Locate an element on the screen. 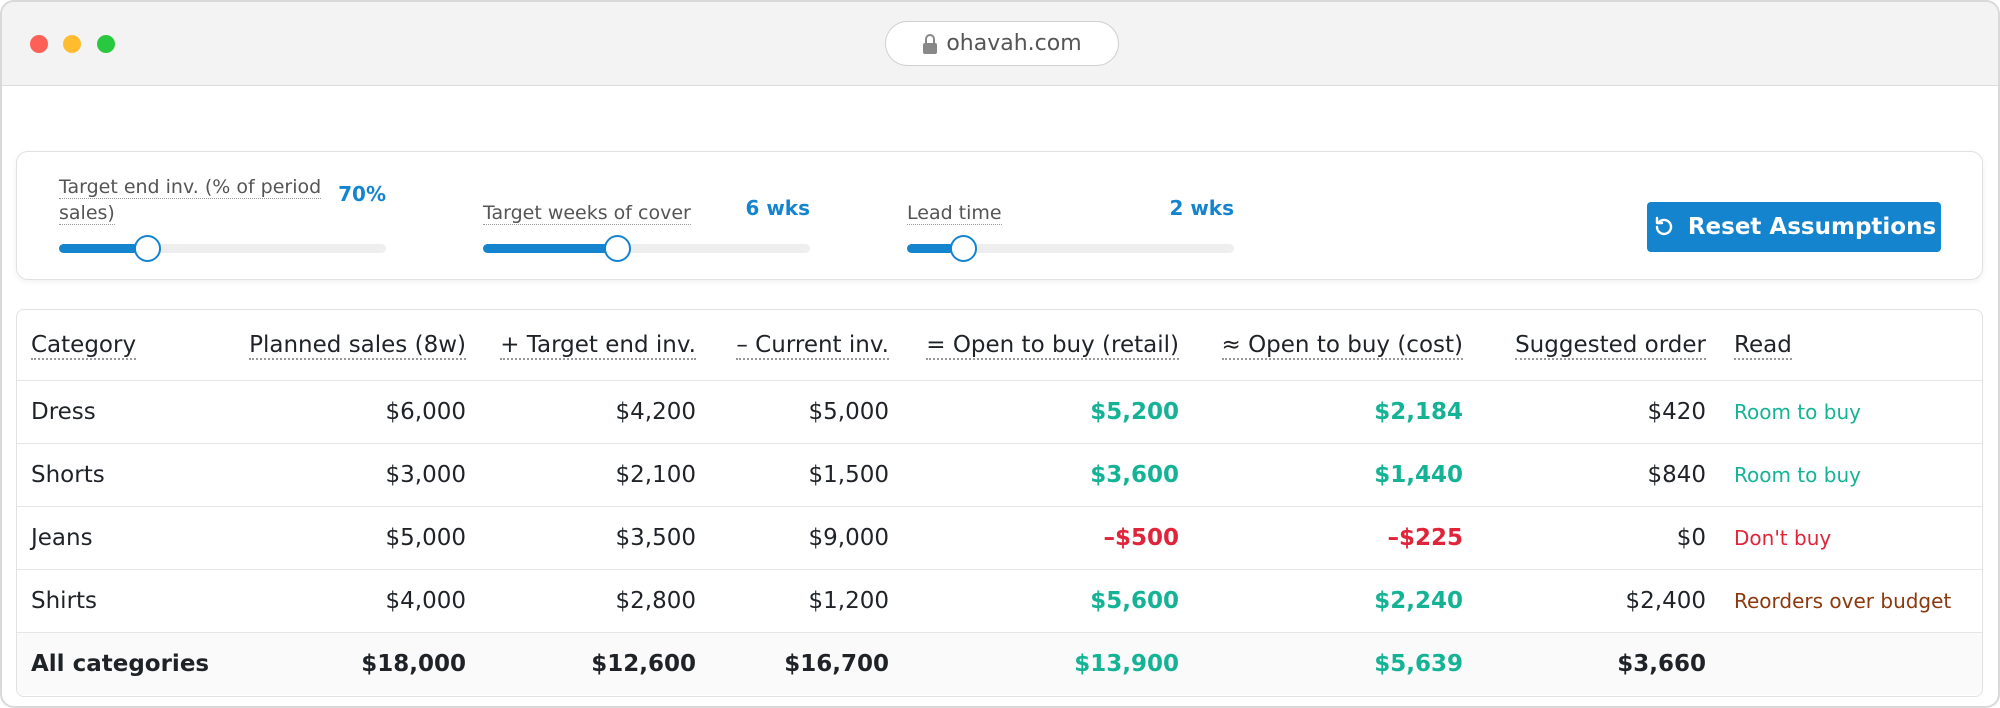  value-cell: $12,600 is located at coordinates (596, 663).